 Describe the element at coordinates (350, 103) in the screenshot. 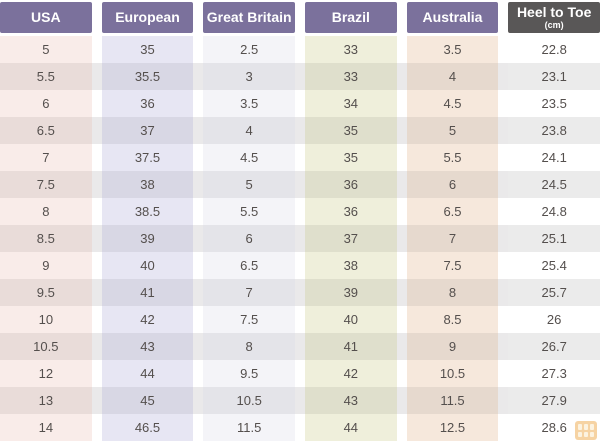

I see `size-cell: 34` at that location.